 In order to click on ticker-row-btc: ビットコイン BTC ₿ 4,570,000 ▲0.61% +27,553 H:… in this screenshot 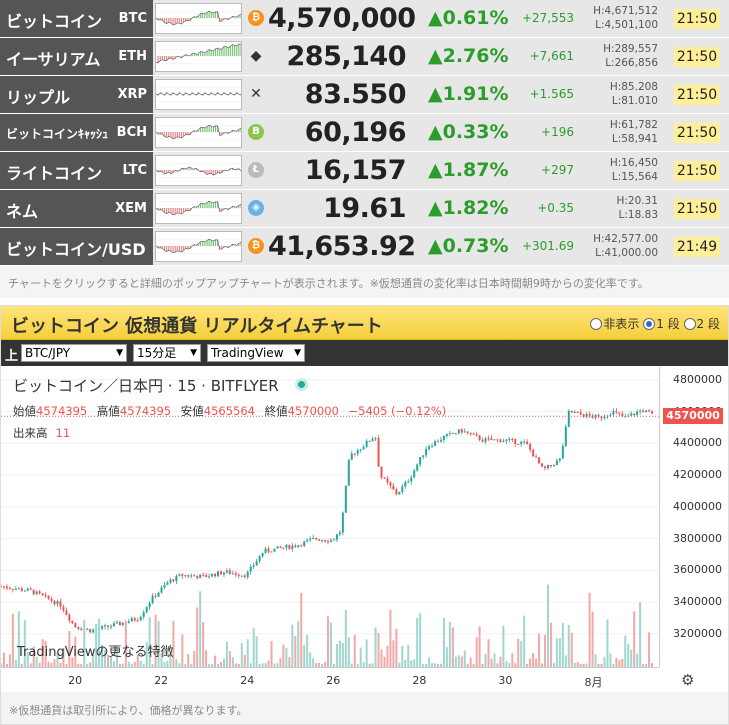, I will do `click(364, 19)`.